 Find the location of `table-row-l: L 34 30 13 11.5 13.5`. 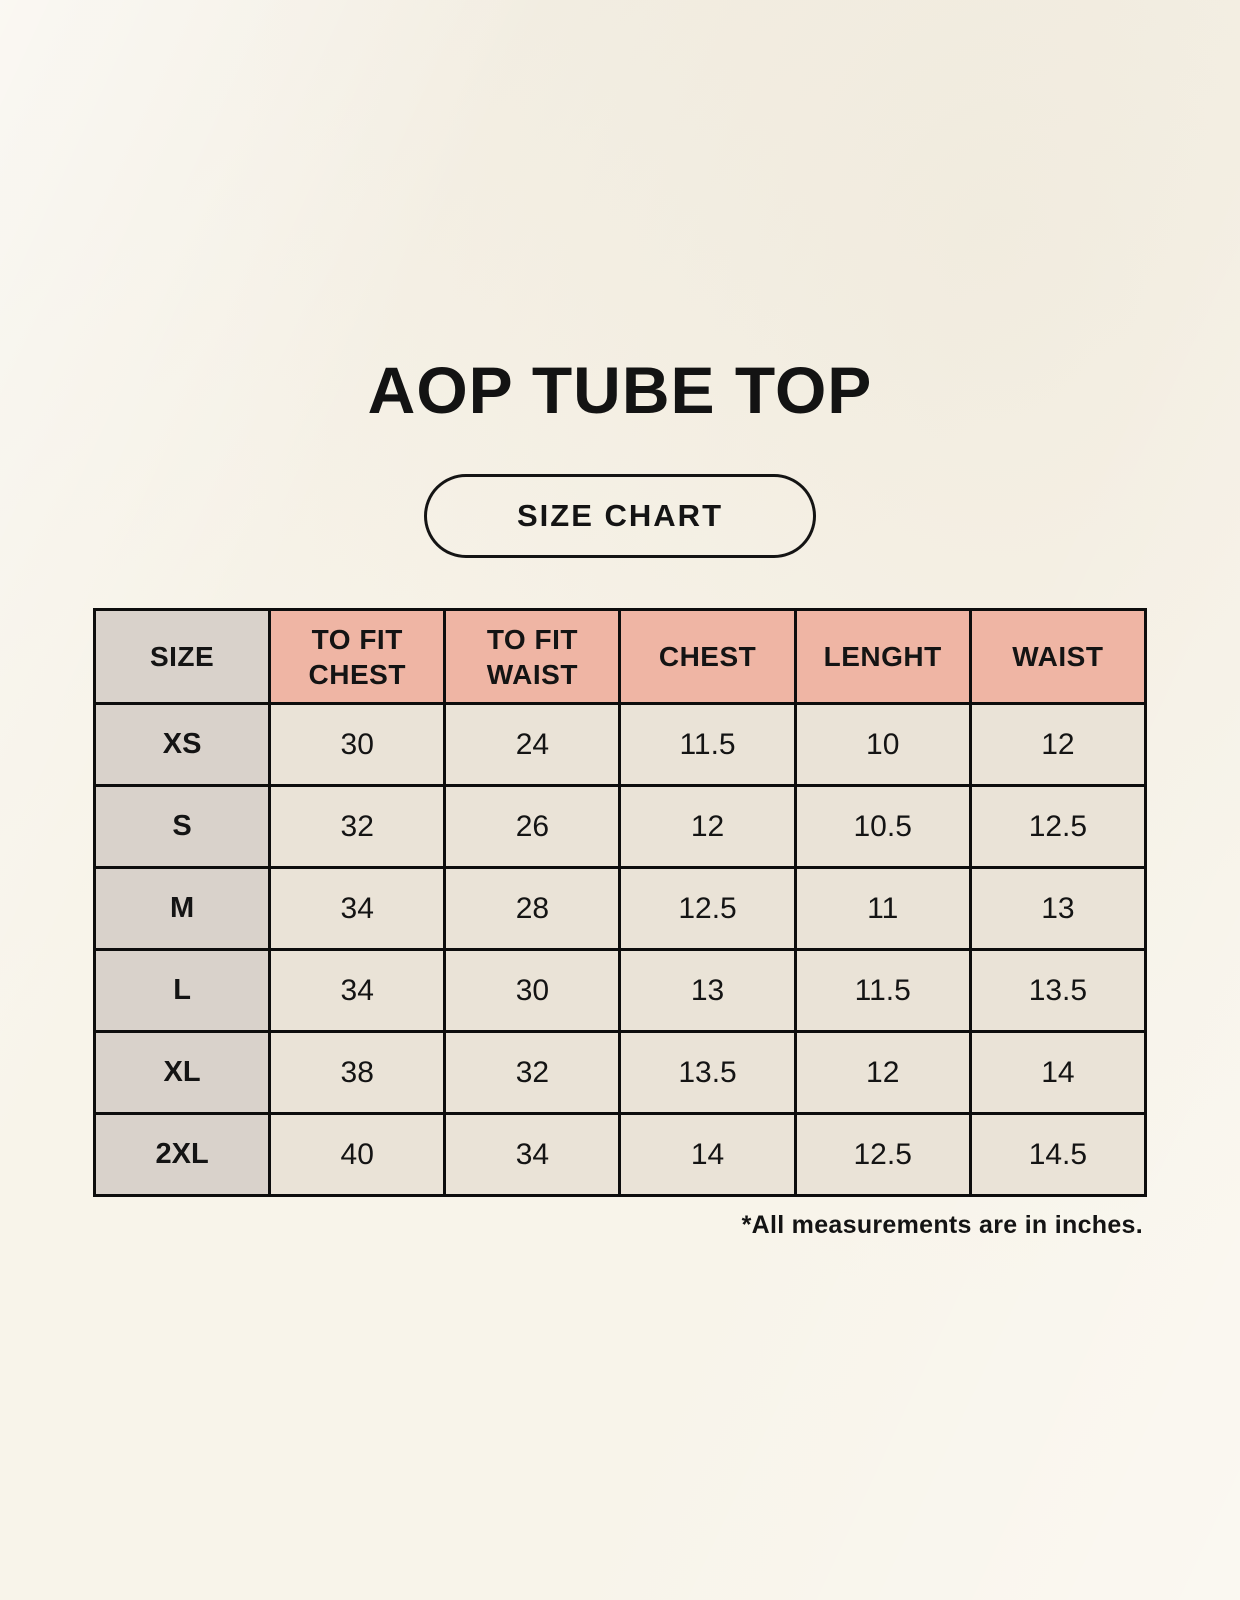

table-row-l: L 34 30 13 11.5 13.5 is located at coordinates (620, 990).